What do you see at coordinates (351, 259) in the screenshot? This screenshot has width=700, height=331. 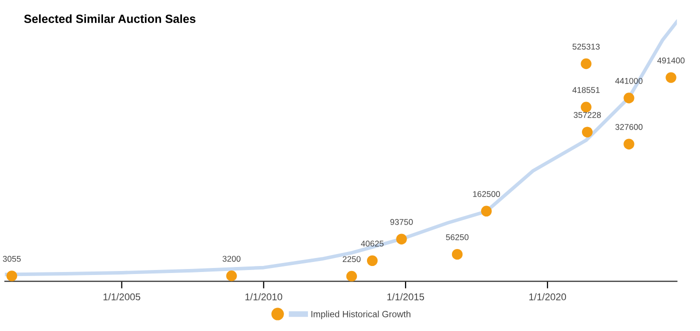 I see `data-label: 2250` at bounding box center [351, 259].